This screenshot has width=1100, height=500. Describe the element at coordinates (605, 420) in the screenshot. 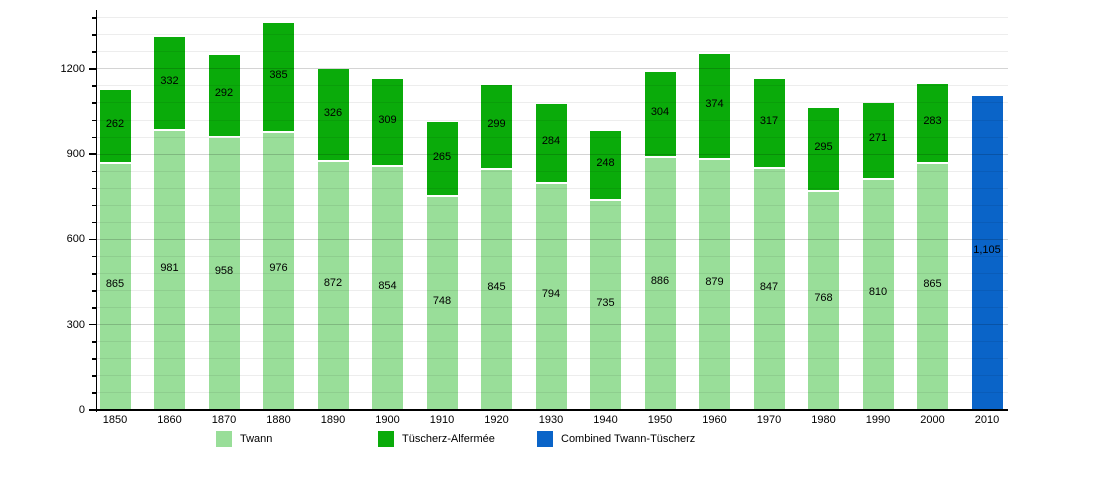

I see `x-axis-label-1940: 1940` at that location.